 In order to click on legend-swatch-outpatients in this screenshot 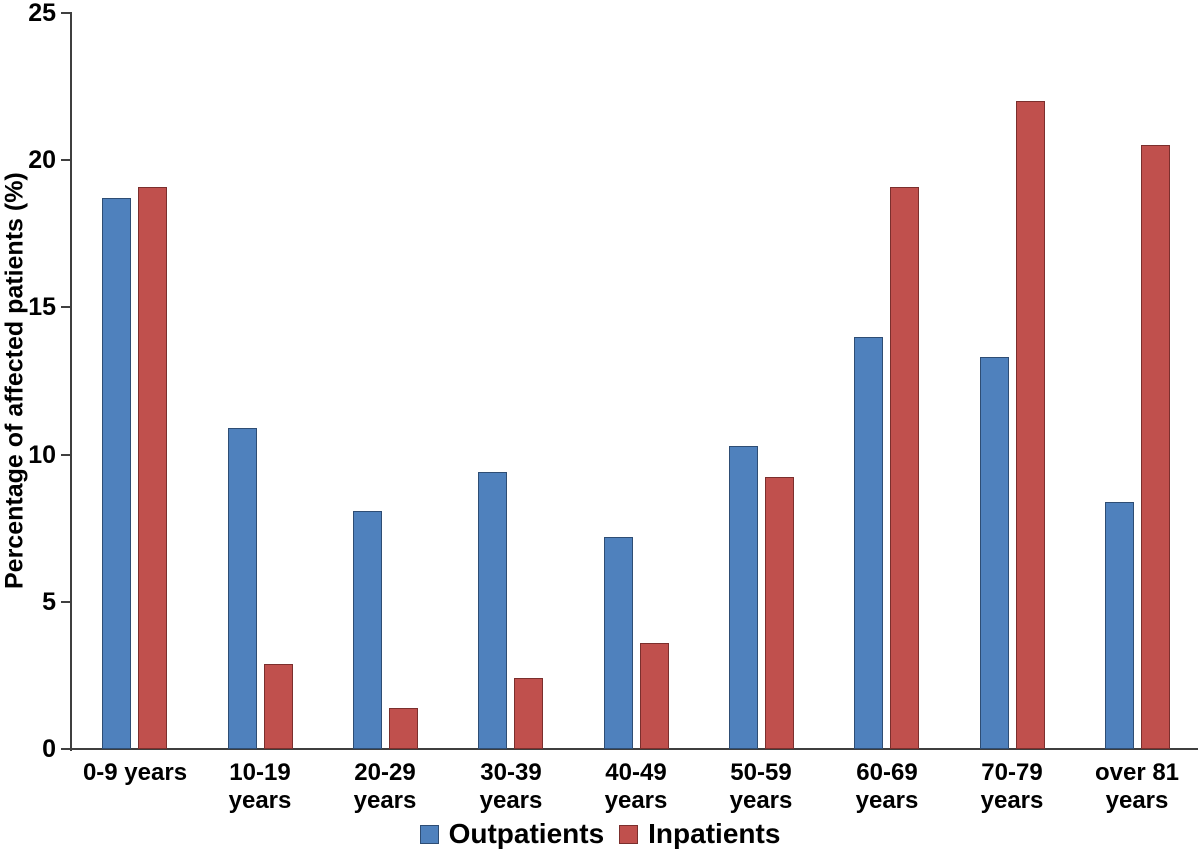, I will do `click(429, 834)`.